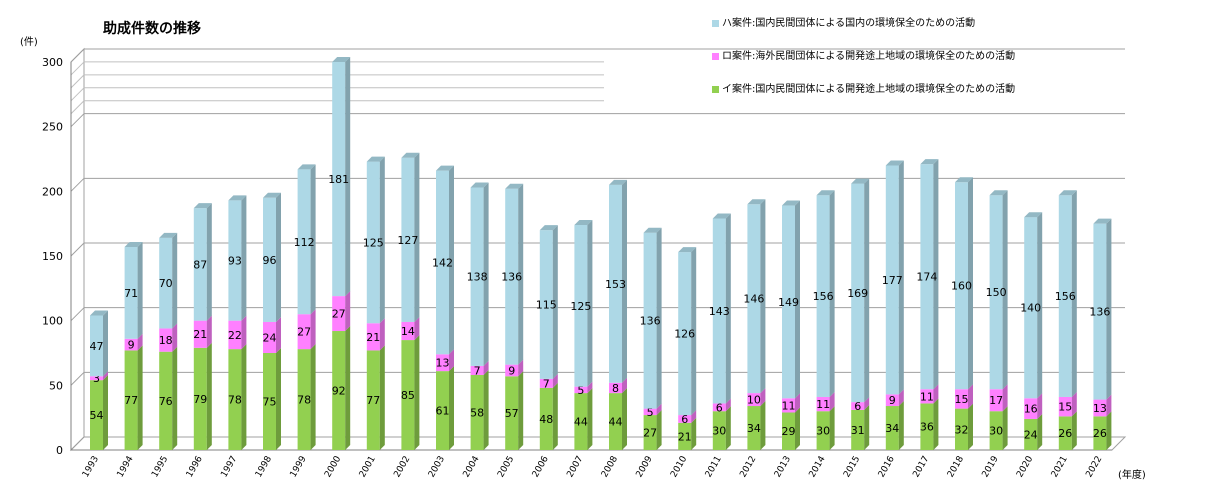  What do you see at coordinates (927, 427) in the screenshot?
I see `data-label: 36` at bounding box center [927, 427].